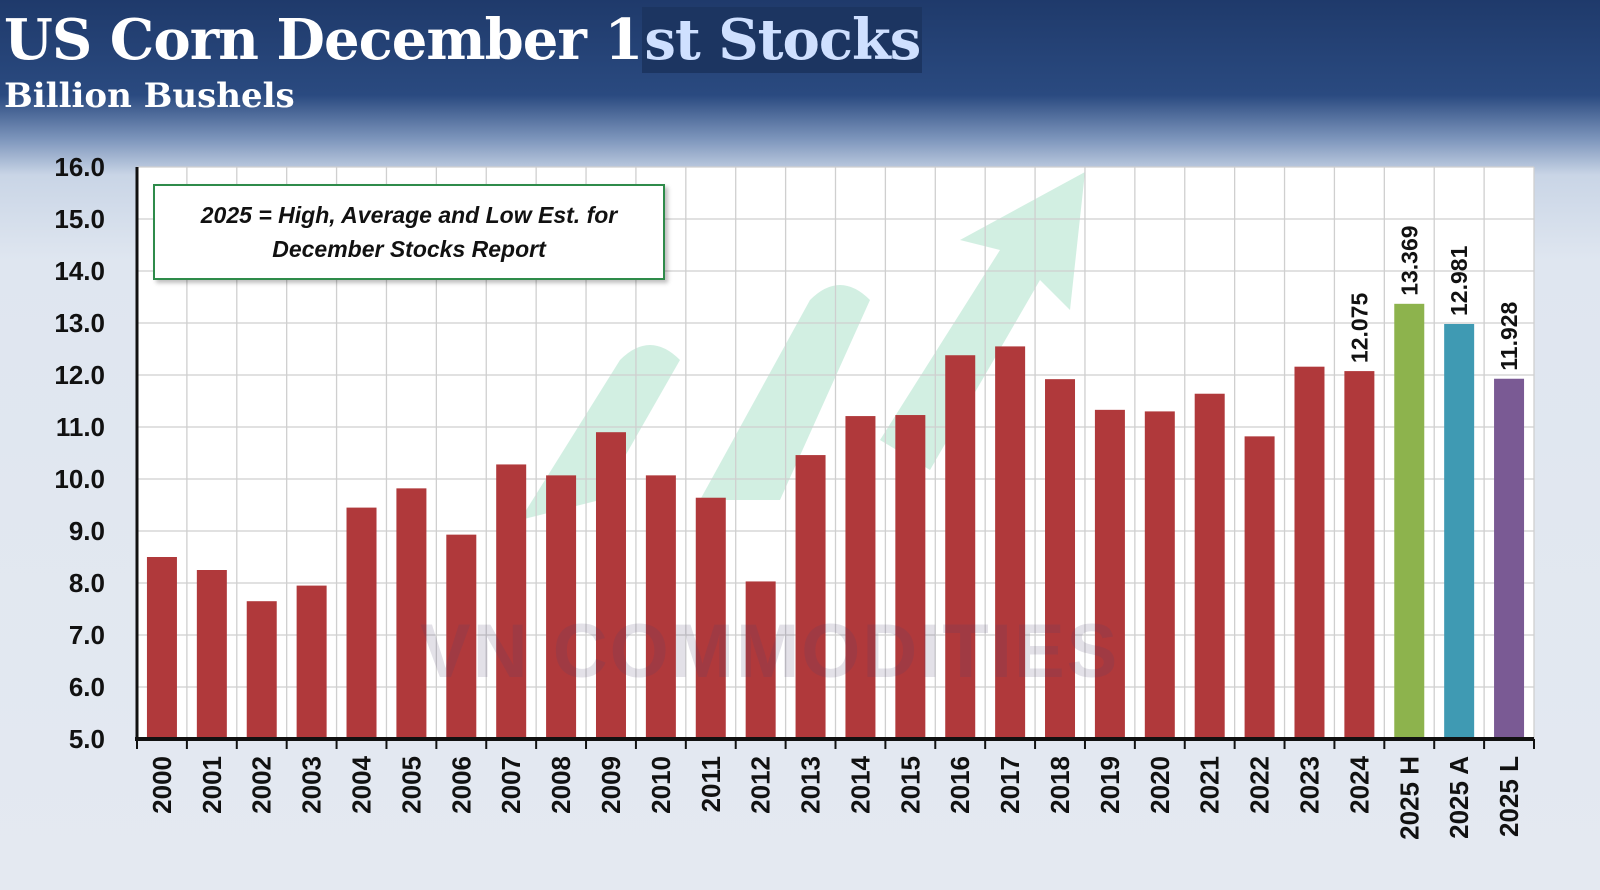 The height and width of the screenshot is (890, 1600). I want to click on bar-2017, so click(1010, 542).